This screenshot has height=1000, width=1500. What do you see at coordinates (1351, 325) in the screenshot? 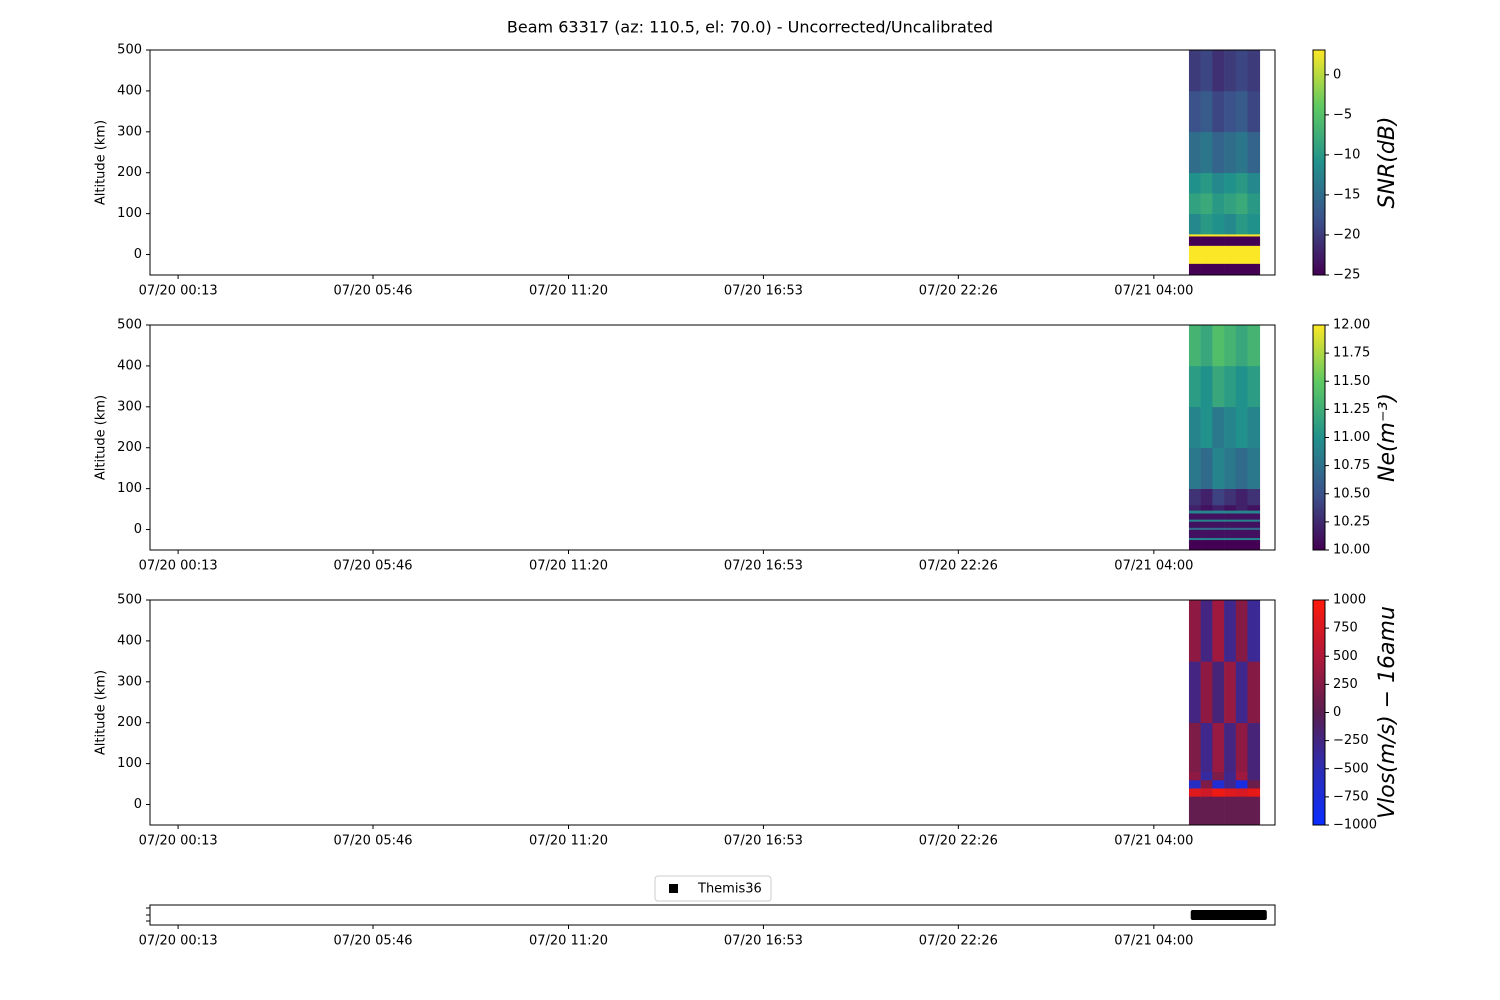
I see `colorbar-tick-label: 12.00` at bounding box center [1351, 325].